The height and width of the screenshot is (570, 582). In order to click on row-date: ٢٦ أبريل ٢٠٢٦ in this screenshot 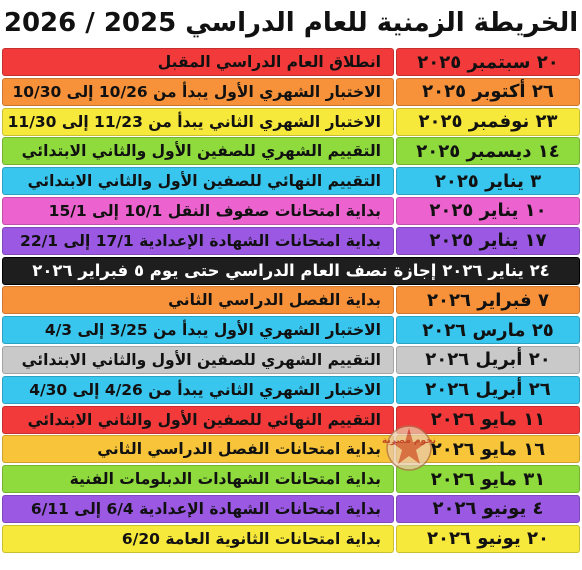, I will do `click(488, 389)`.